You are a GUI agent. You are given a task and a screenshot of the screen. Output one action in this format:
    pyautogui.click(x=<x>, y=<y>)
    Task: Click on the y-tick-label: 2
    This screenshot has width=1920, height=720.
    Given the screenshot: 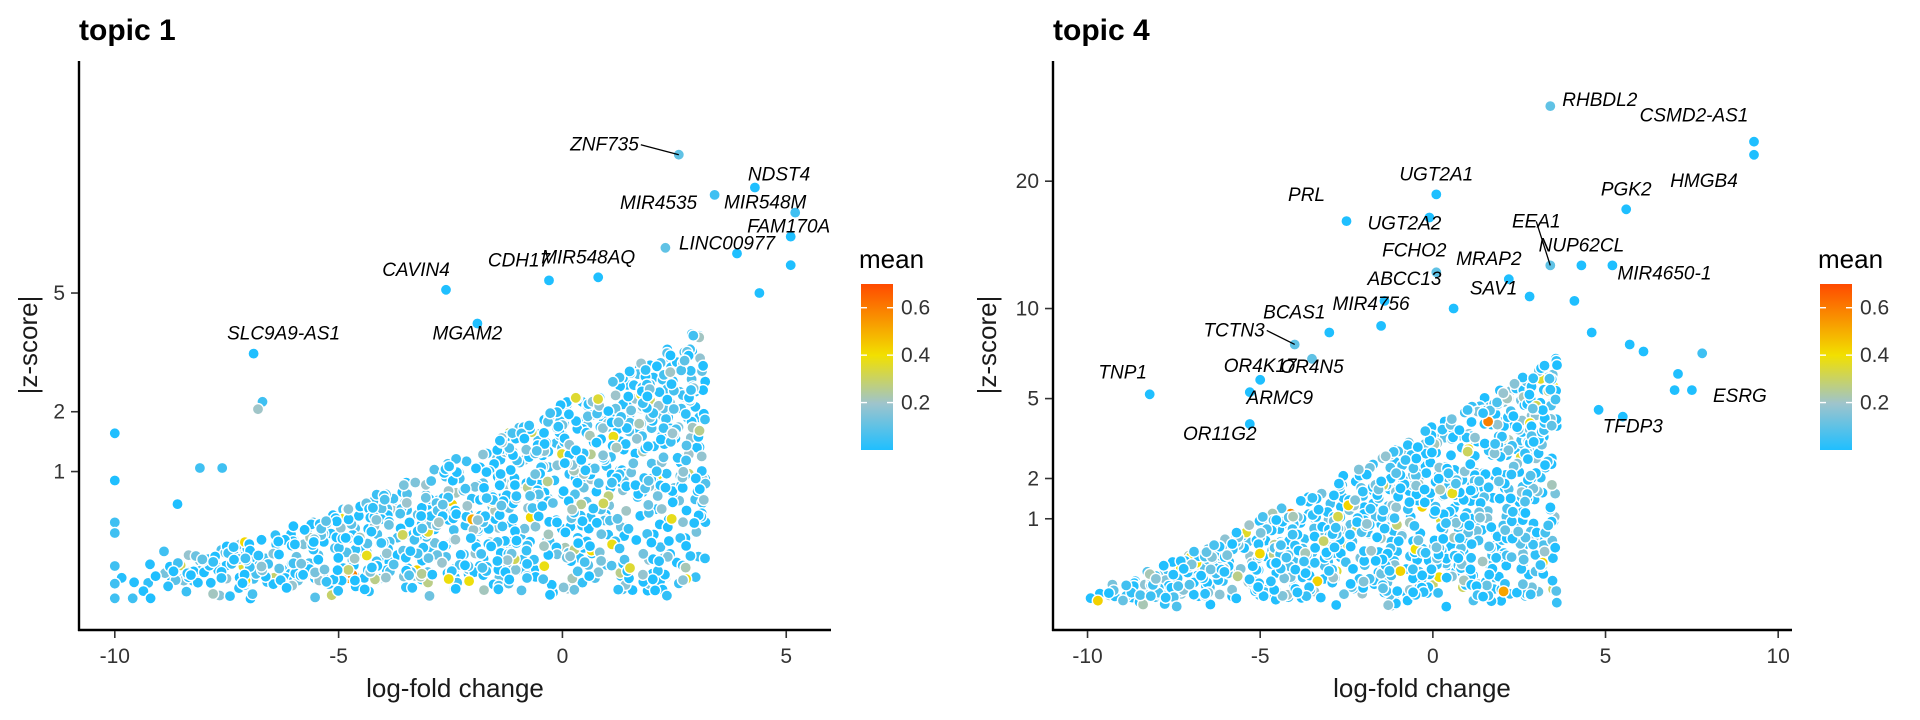 What is the action you would take?
    pyautogui.click(x=1033, y=479)
    